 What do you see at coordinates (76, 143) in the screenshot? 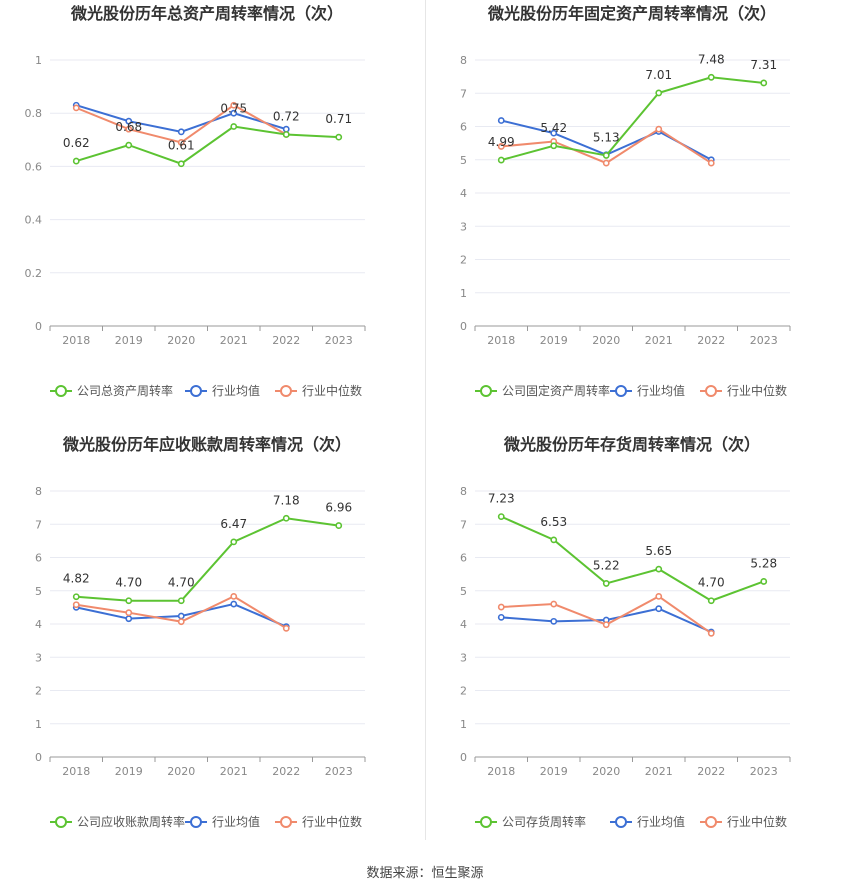
I see `data-label: 0.62` at bounding box center [76, 143].